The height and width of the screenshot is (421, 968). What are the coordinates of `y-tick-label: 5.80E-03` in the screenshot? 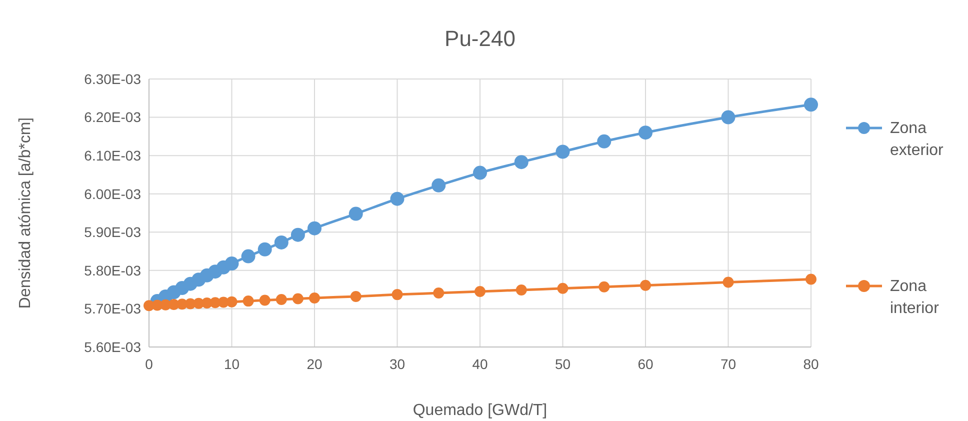 It's located at (113, 270).